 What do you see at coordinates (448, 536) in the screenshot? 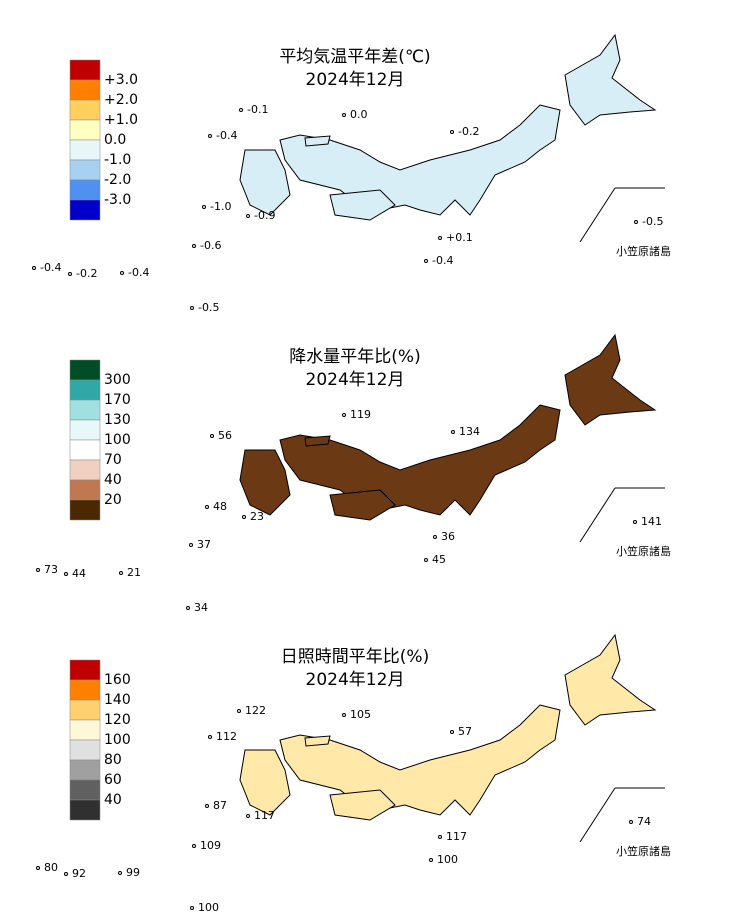
I see `station-value: 36` at bounding box center [448, 536].